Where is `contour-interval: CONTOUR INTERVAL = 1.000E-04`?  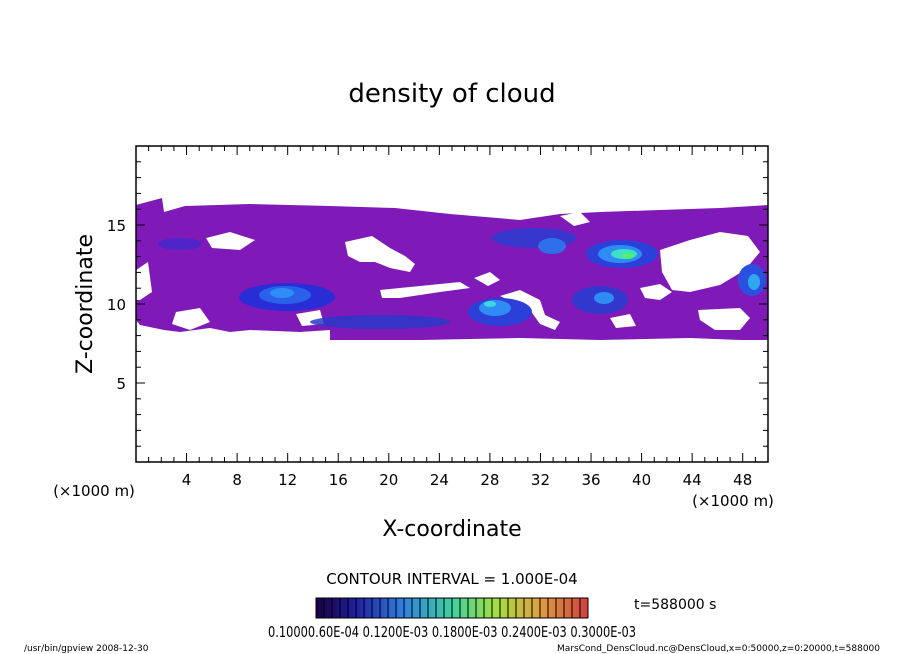 contour-interval: CONTOUR INTERVAL = 1.000E-04 is located at coordinates (451, 579).